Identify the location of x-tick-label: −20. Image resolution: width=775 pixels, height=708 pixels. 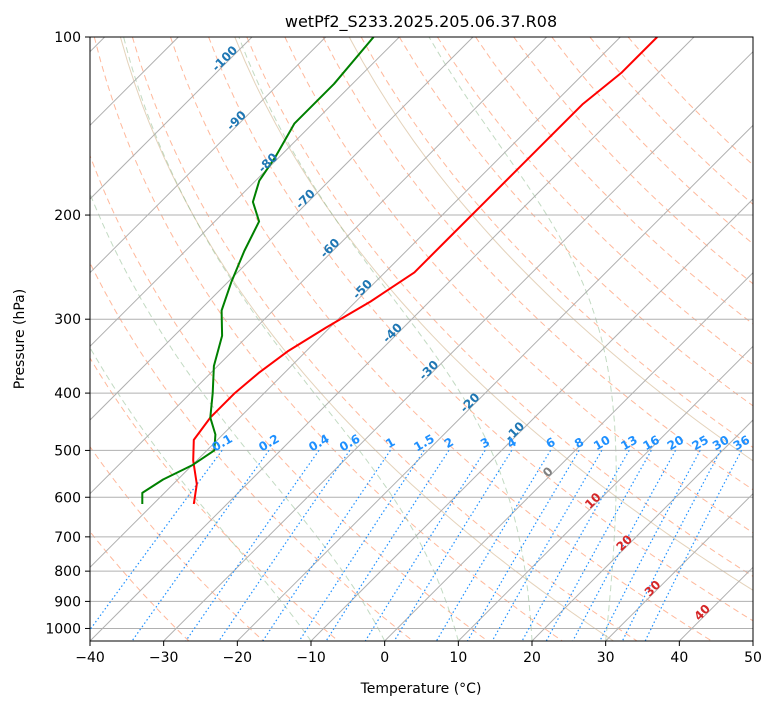
(238, 658).